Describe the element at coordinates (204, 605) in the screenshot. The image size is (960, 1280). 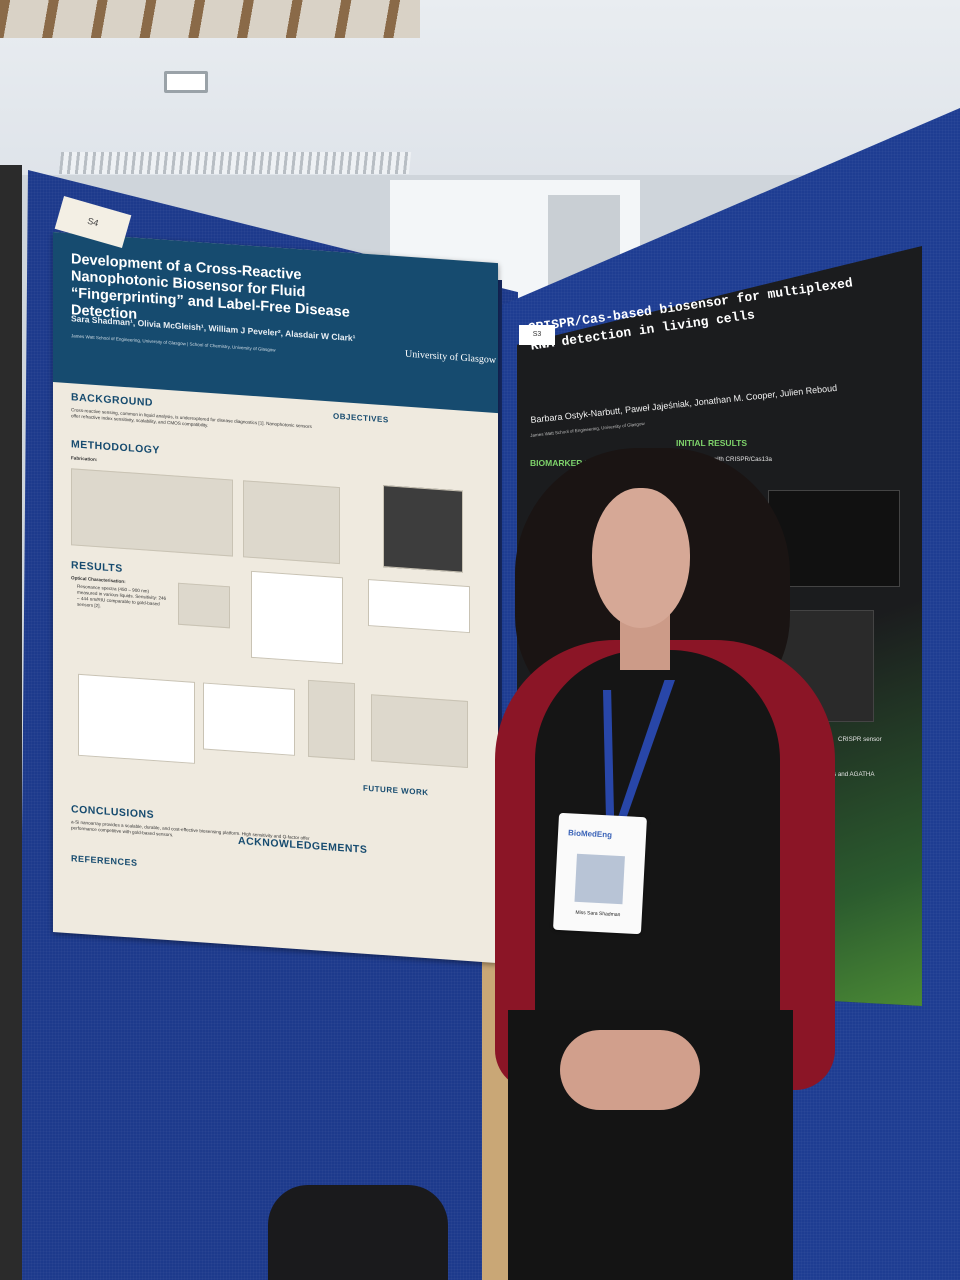
I see `optical-image` at that location.